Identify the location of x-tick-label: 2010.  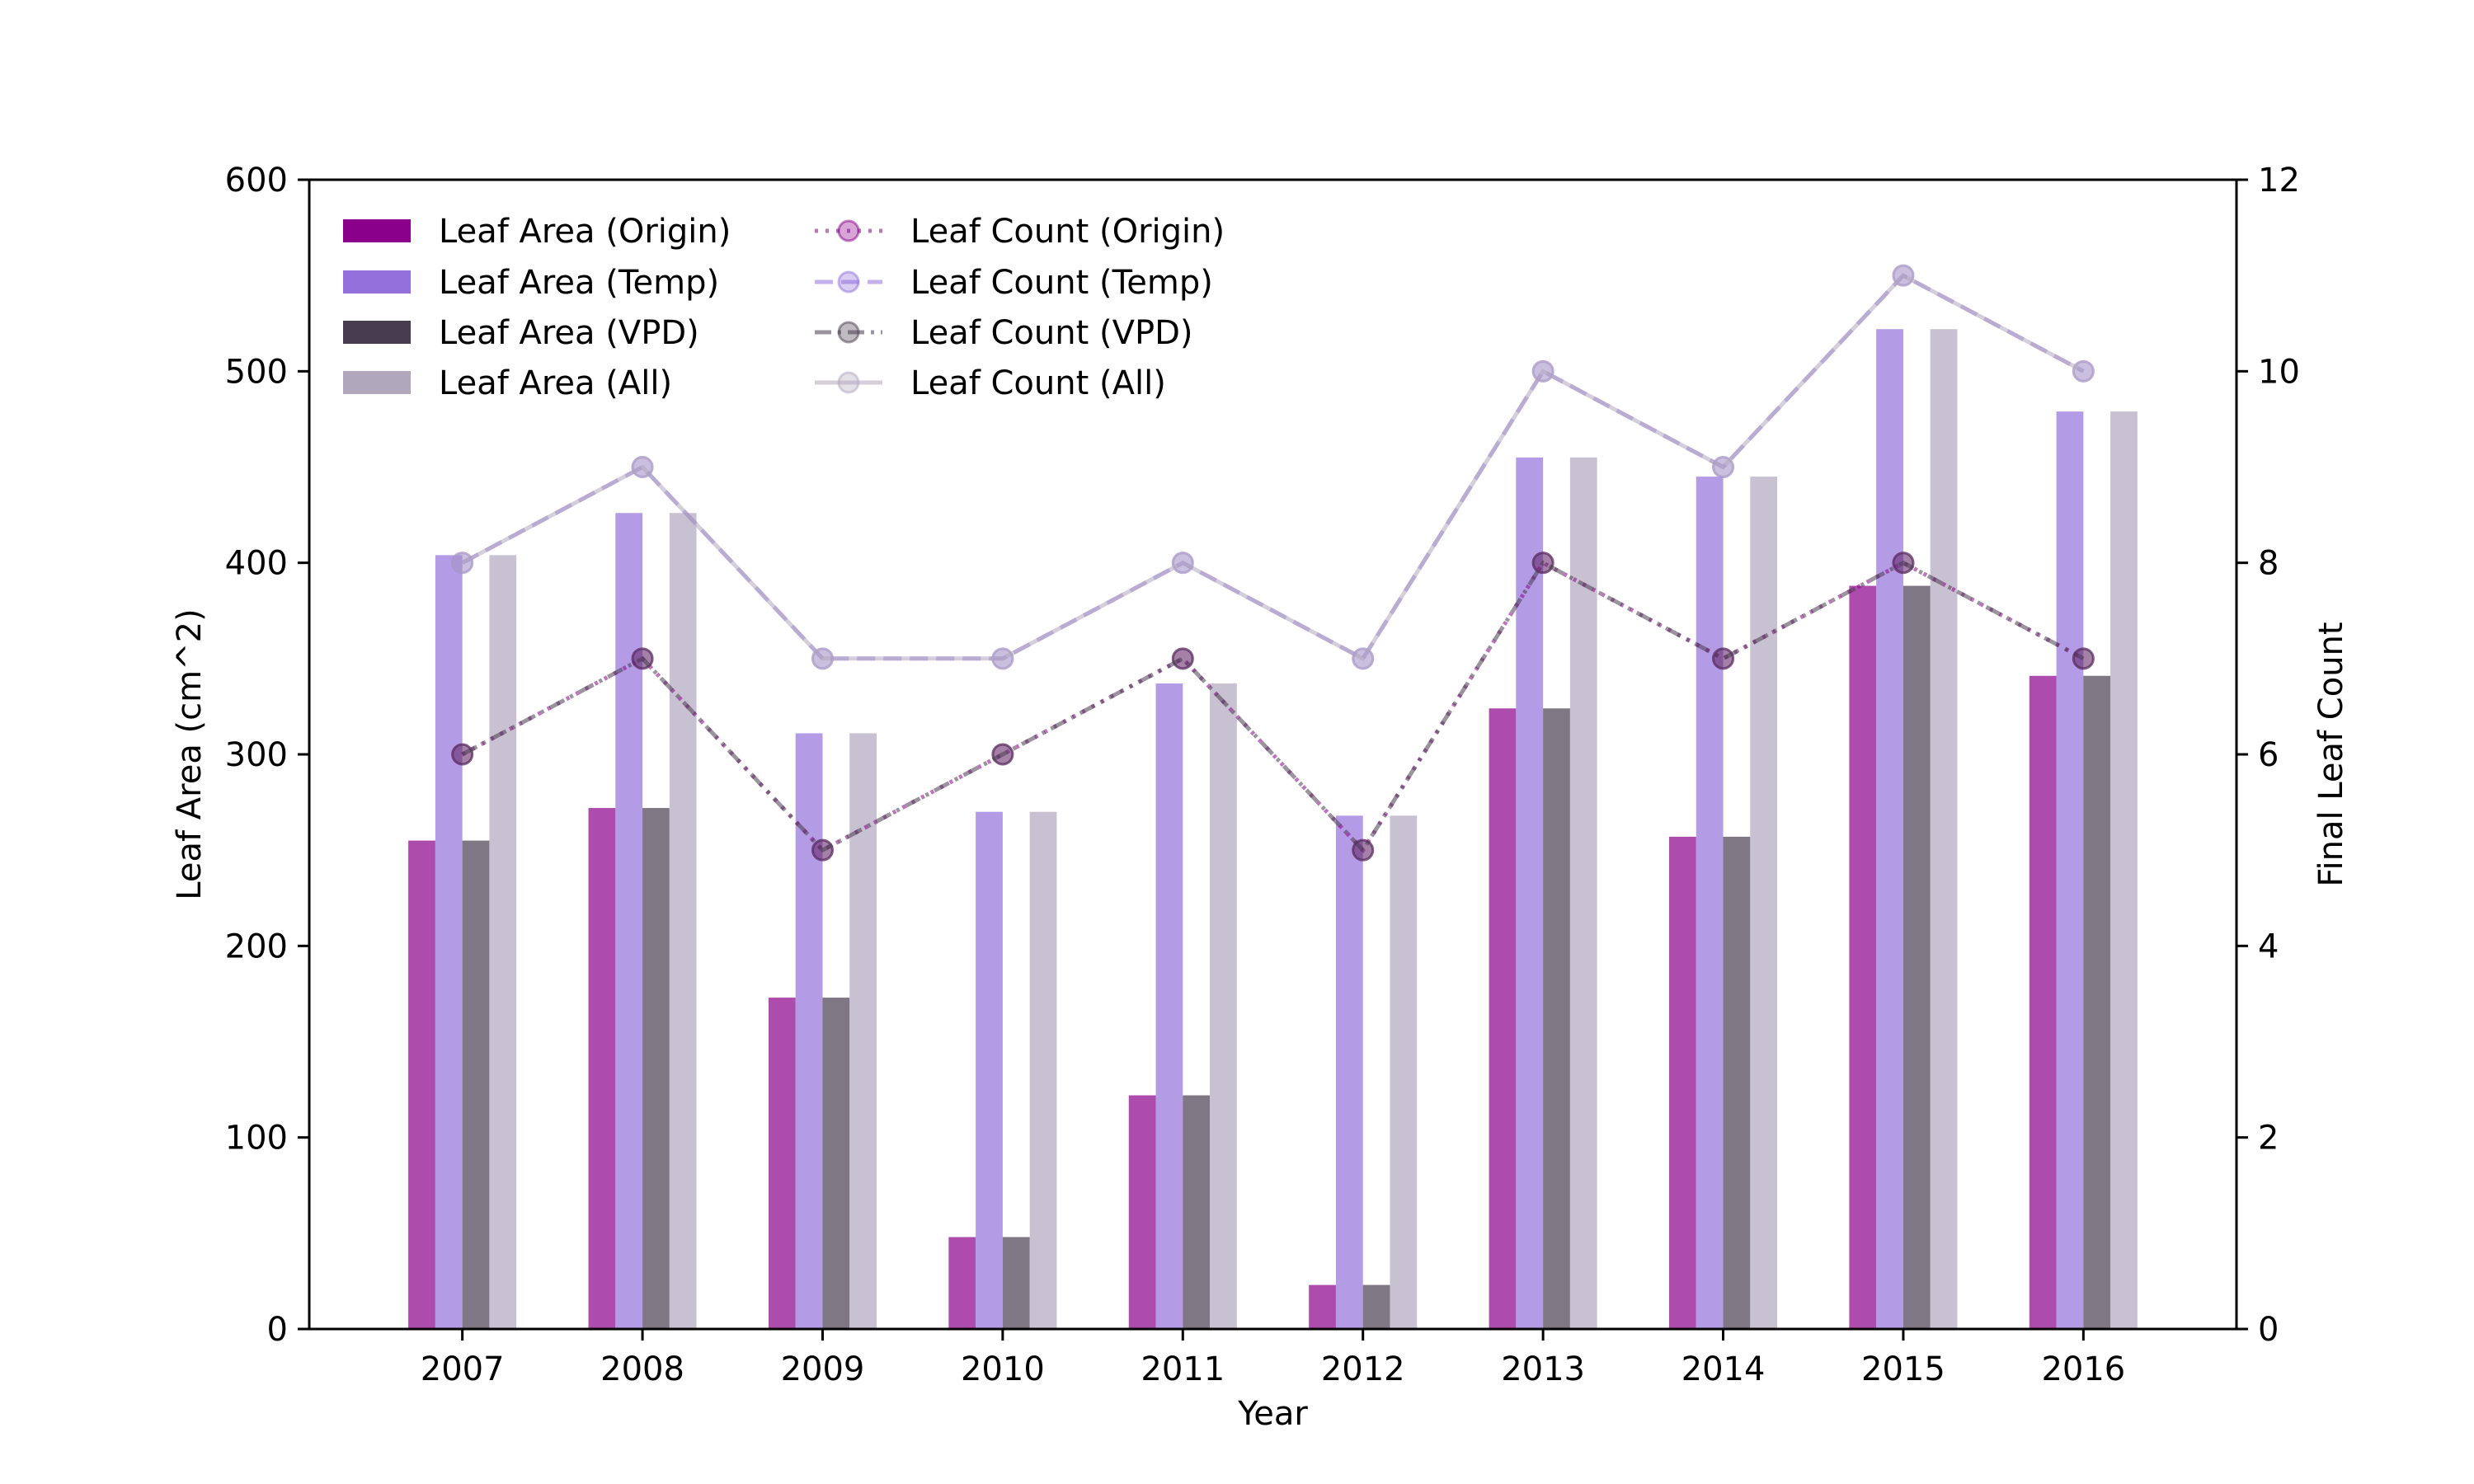
(1003, 1369).